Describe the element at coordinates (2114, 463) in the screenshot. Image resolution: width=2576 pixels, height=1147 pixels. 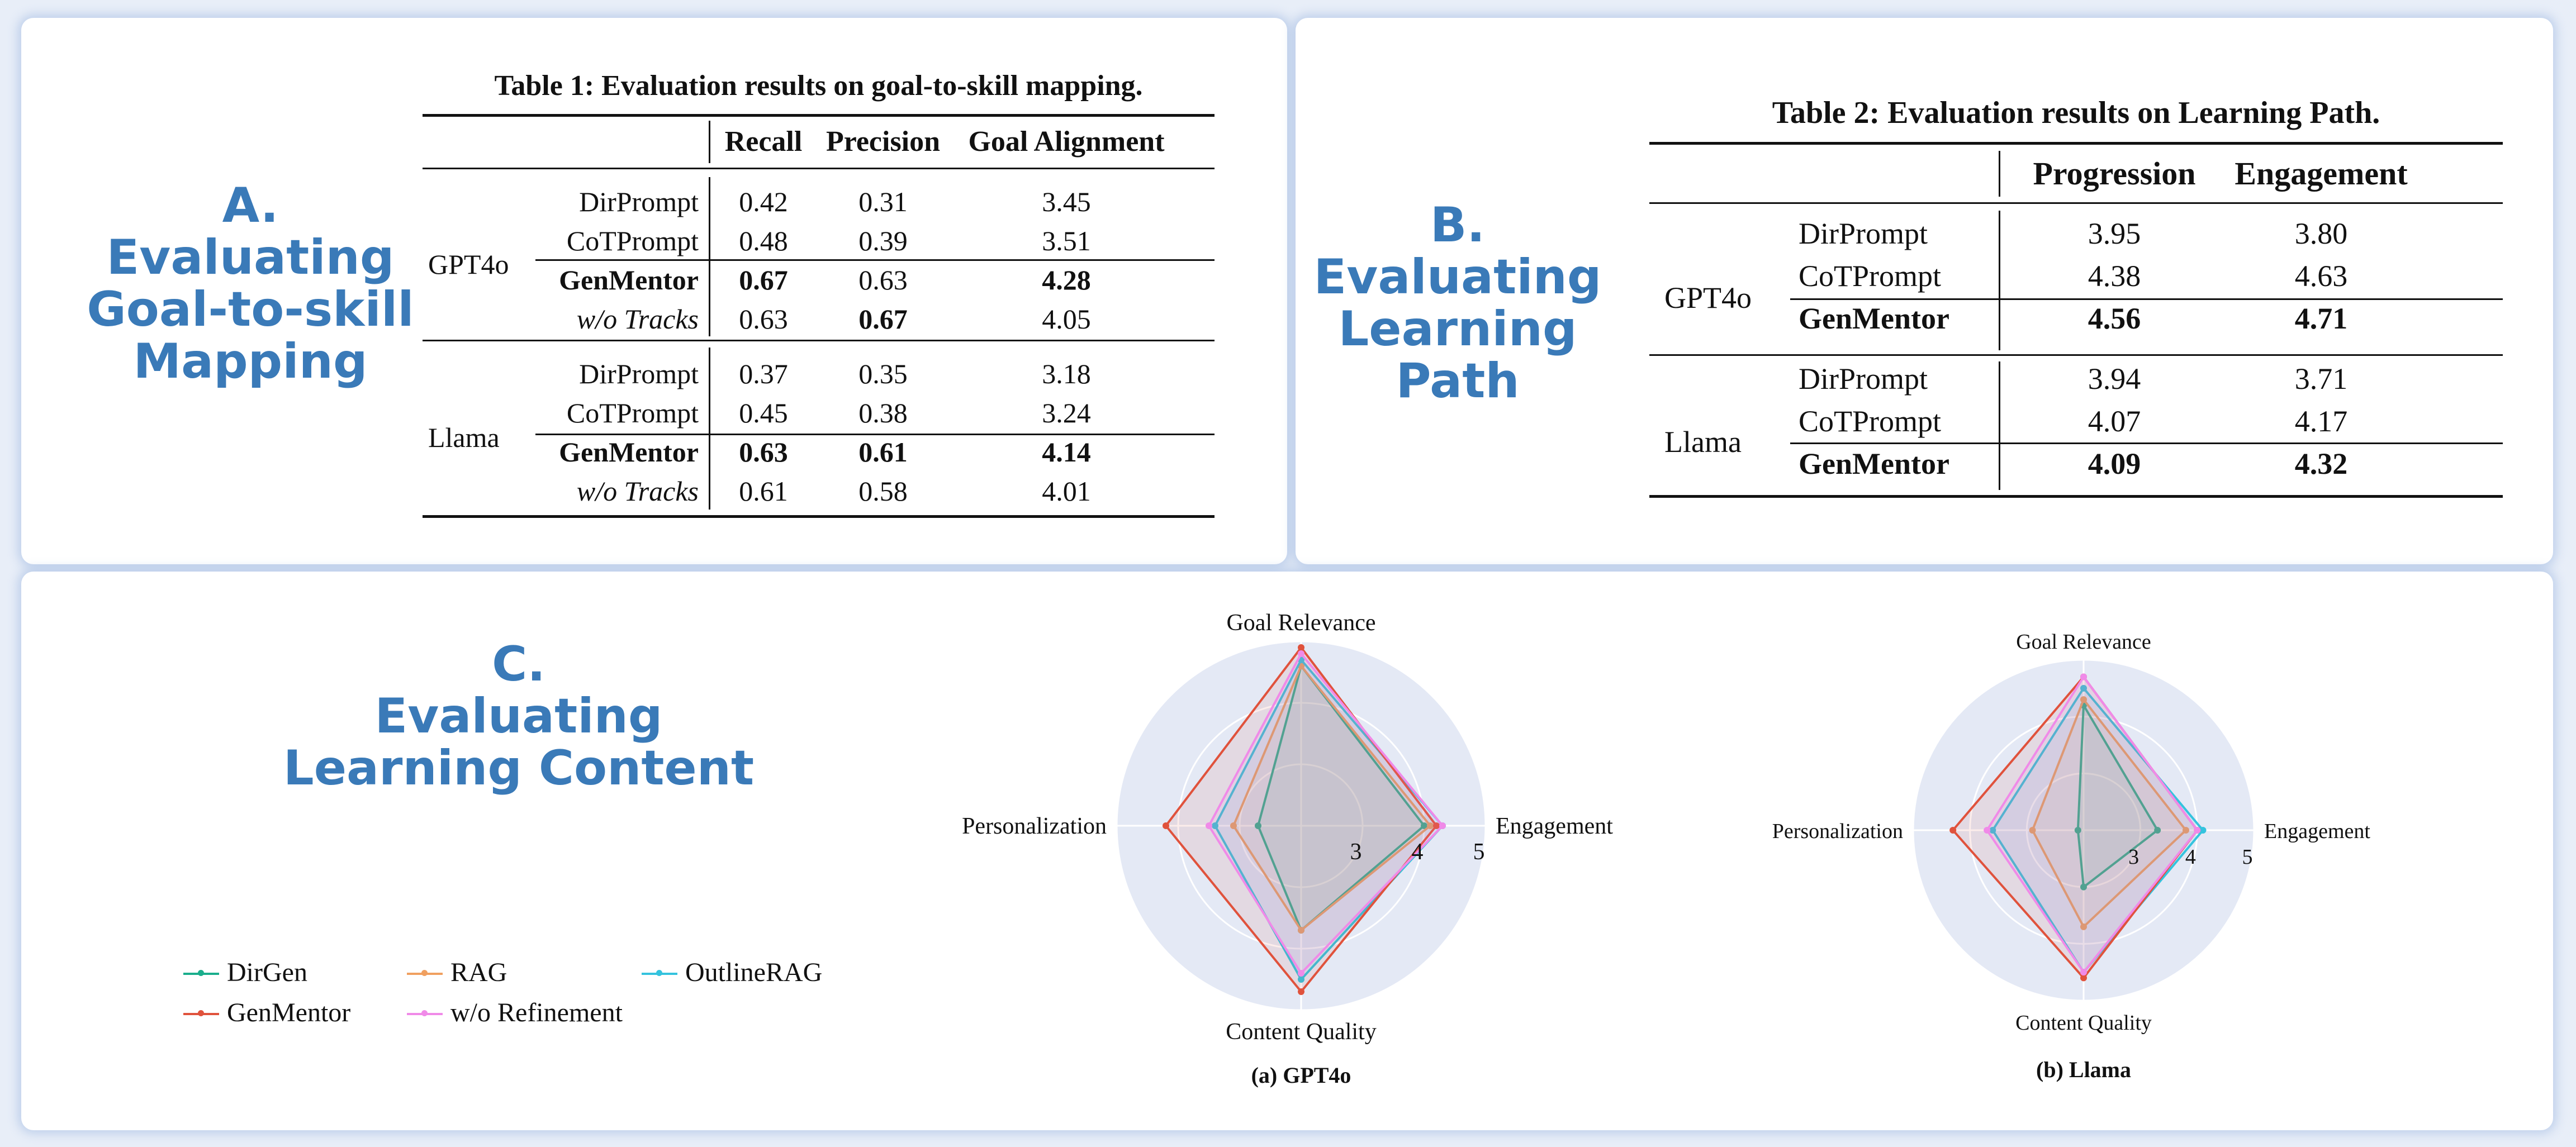
I see `table-value: 4.09` at that location.